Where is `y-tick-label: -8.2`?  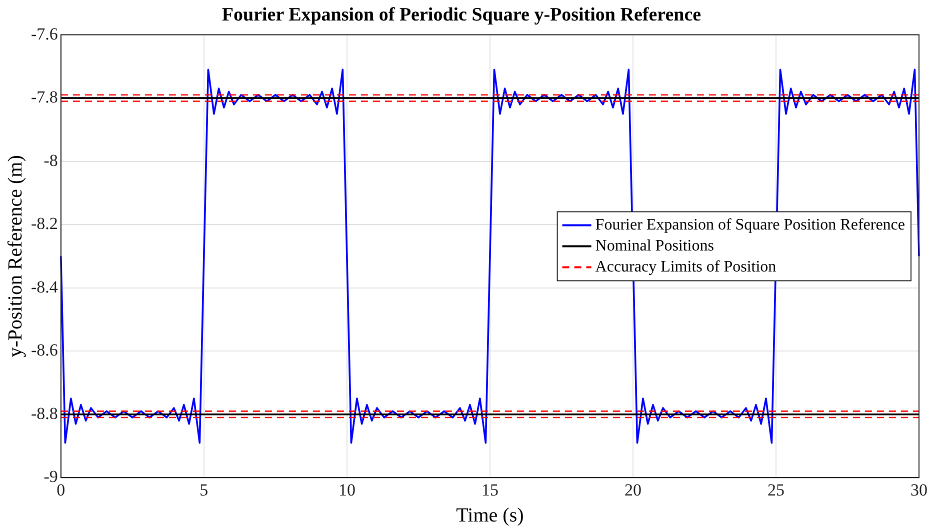 y-tick-label: -8.2 is located at coordinates (44, 224).